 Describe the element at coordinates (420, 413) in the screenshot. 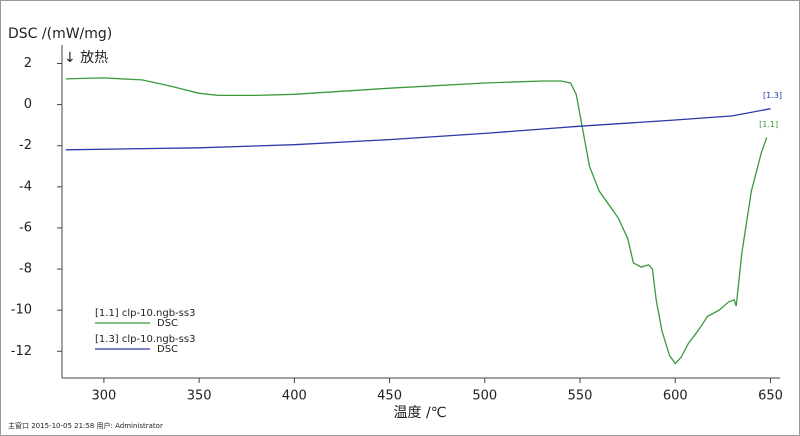

I see `x-axis-label: 温度 /℃` at that location.